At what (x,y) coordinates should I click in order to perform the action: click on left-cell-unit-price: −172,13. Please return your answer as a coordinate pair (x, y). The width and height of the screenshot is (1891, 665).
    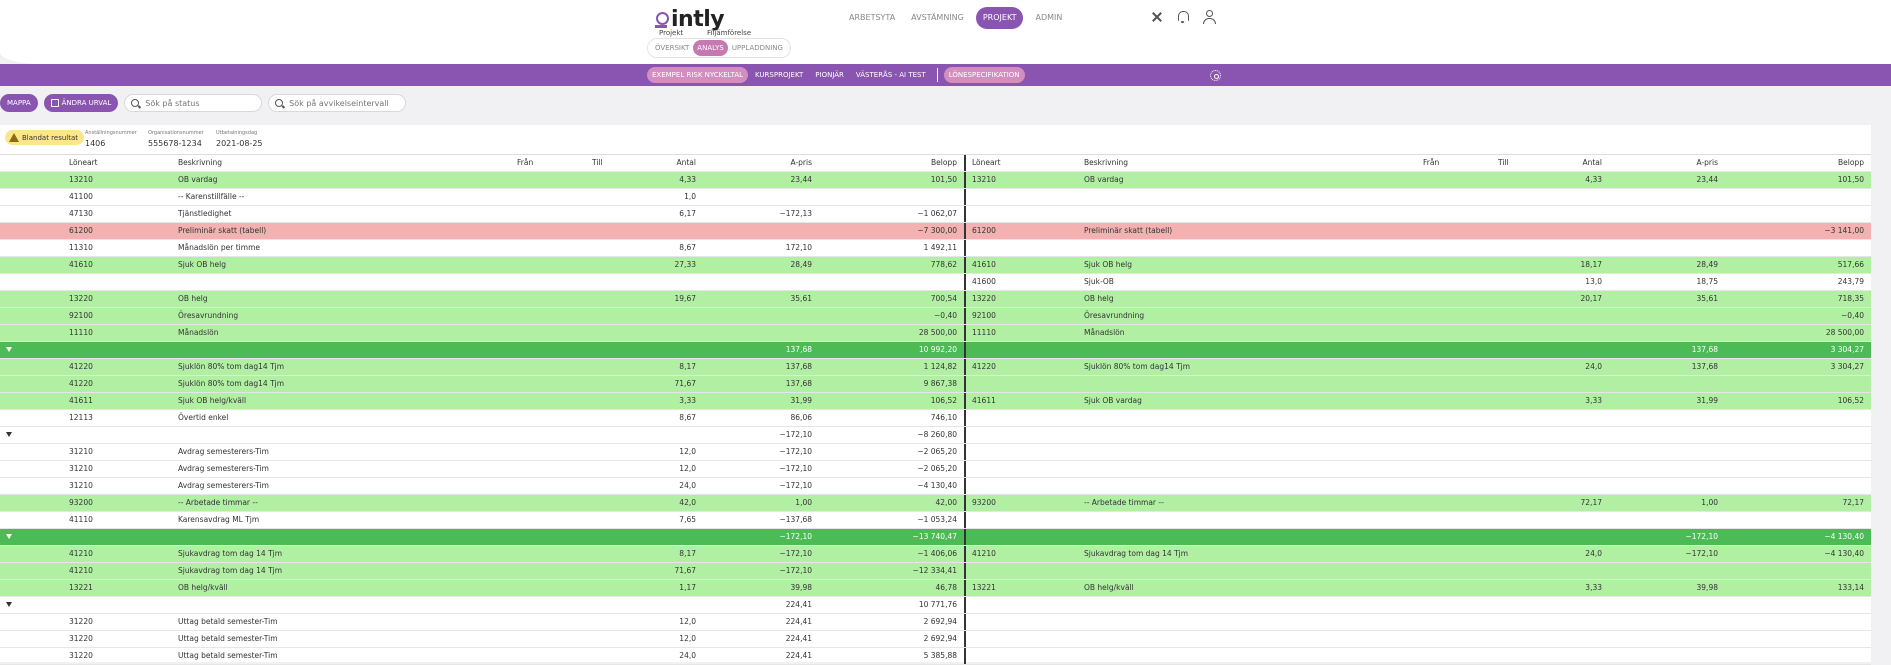
    Looking at the image, I should click on (795, 213).